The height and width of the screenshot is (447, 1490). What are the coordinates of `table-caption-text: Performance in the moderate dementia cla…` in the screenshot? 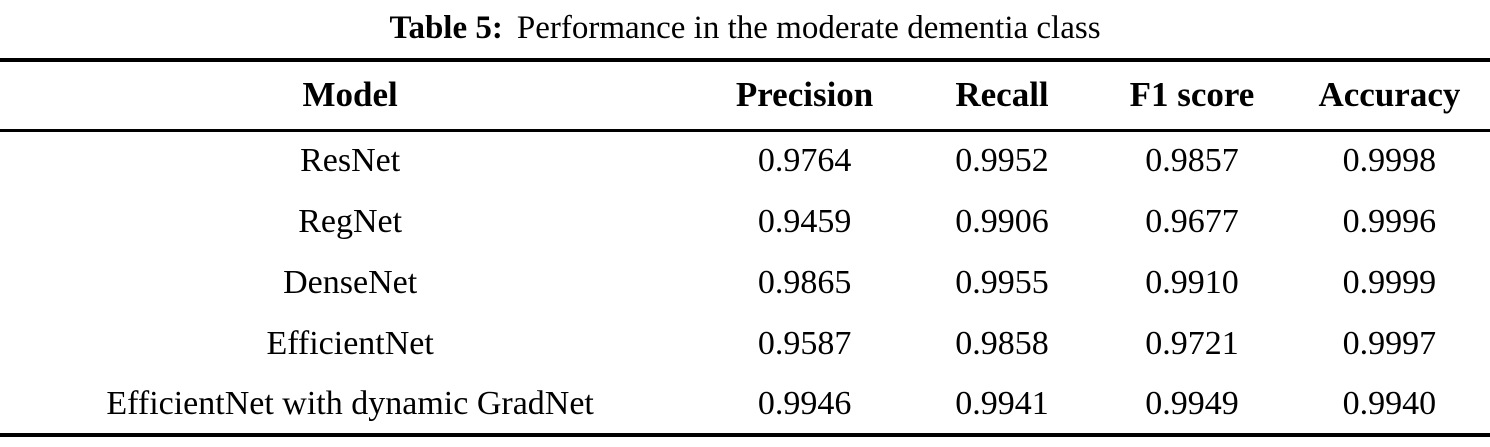 It's located at (808, 28).